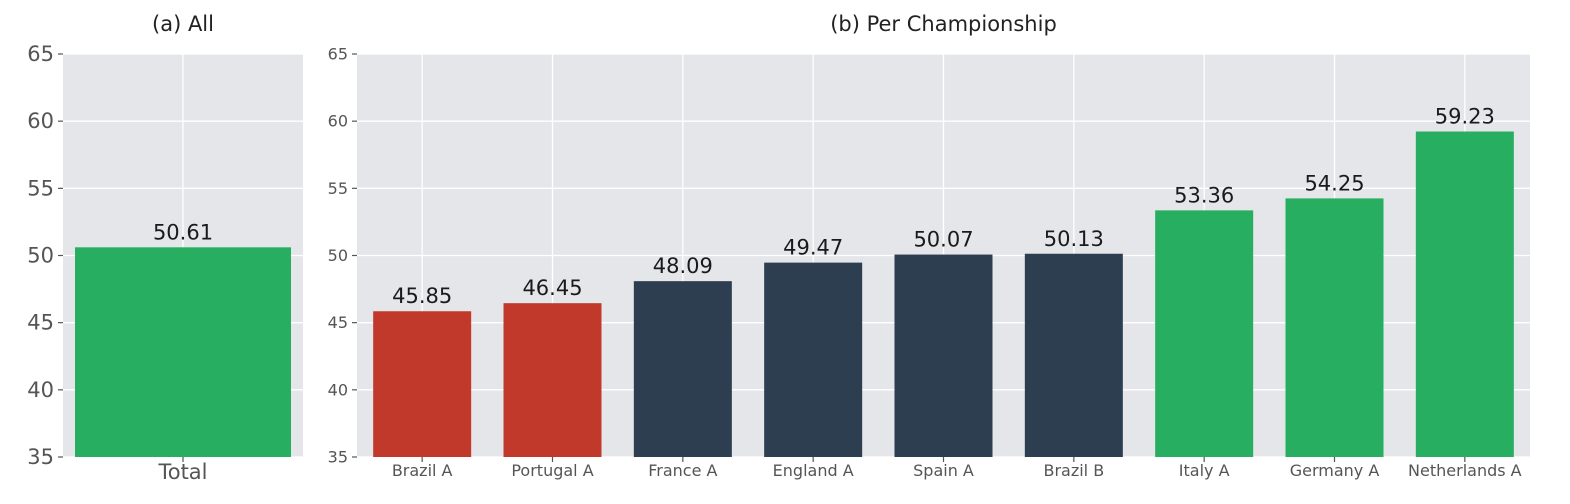 Image resolution: width=1570 pixels, height=504 pixels. I want to click on bar-spain-a, so click(943, 355).